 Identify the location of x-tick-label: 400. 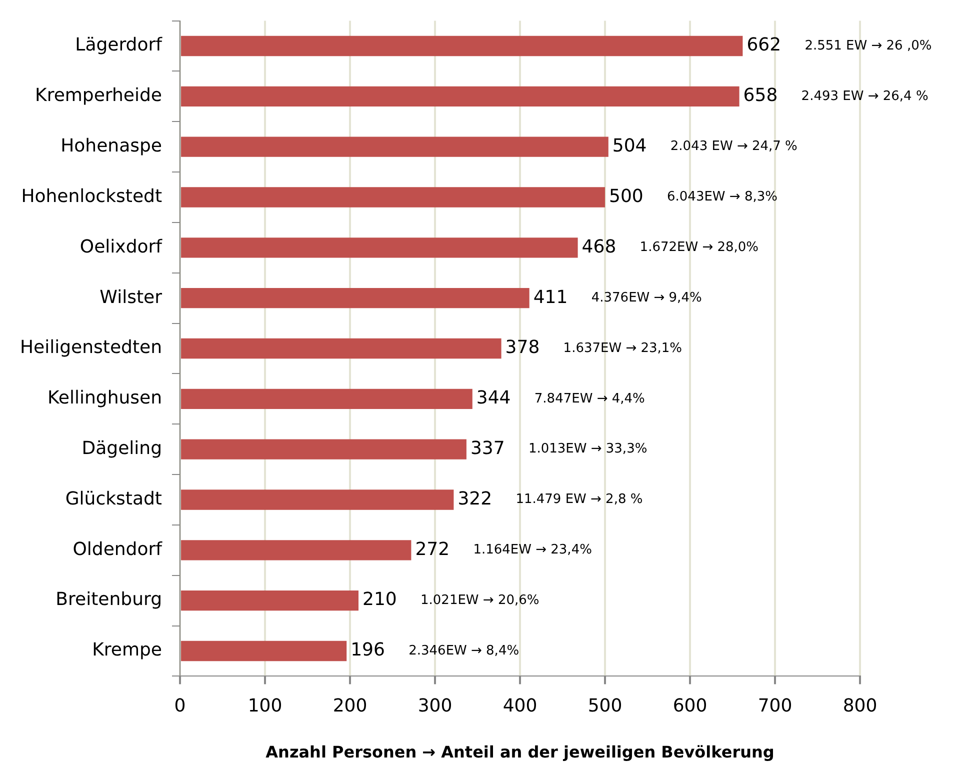
(520, 706).